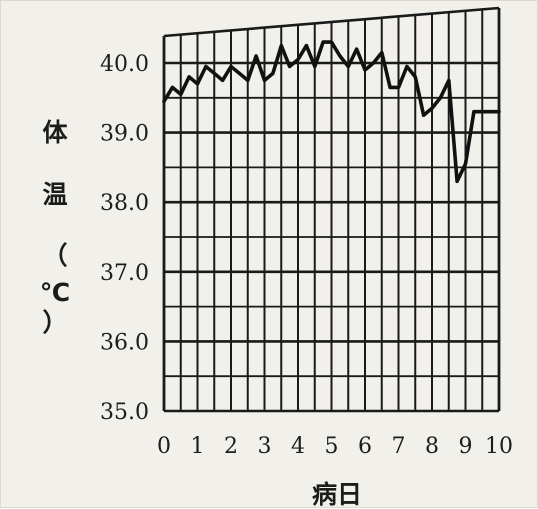 This screenshot has height=509, width=538. What do you see at coordinates (399, 446) in the screenshot?
I see `x-tick-label: 7` at bounding box center [399, 446].